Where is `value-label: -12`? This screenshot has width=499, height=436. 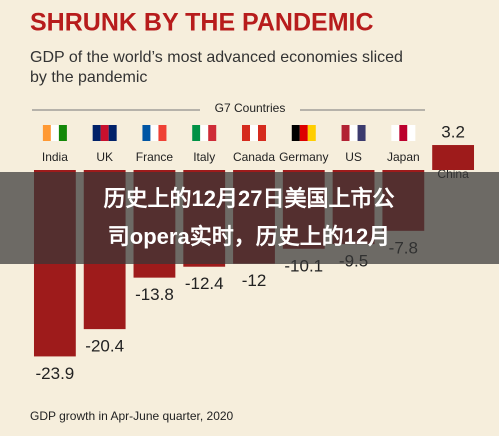 value-label: -12 is located at coordinates (254, 280).